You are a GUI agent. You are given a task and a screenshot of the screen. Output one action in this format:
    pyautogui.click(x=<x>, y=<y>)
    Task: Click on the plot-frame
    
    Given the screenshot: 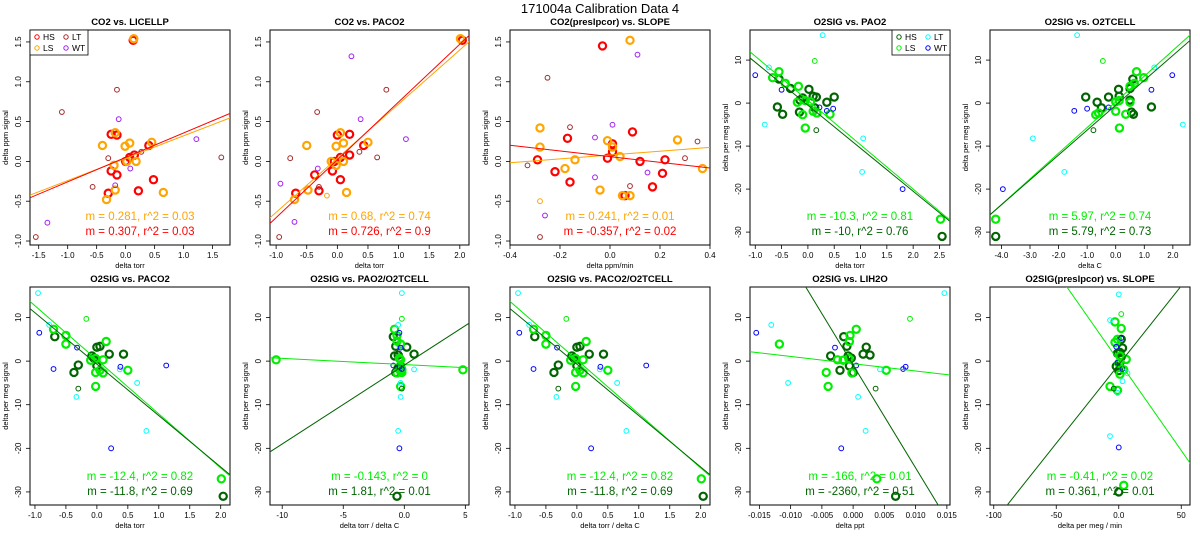 What is the action you would take?
    pyautogui.click(x=369, y=396)
    